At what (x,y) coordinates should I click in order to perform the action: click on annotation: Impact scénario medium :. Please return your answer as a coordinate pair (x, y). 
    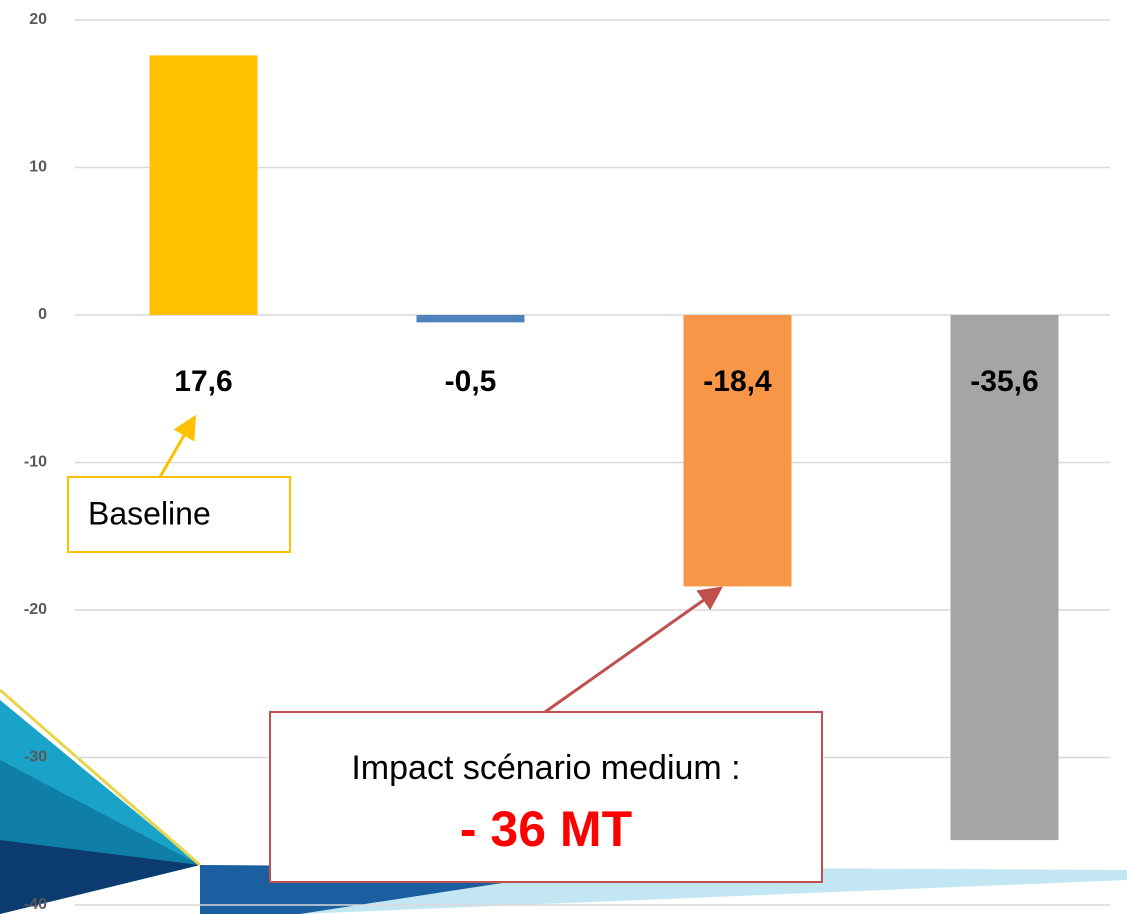
    Looking at the image, I should click on (545, 768).